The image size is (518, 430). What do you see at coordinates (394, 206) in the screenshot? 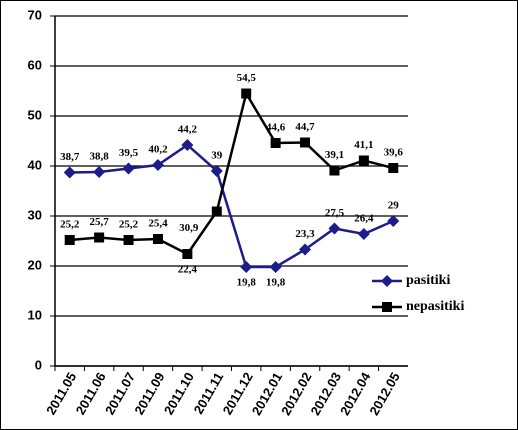
I see `data-label: 29` at bounding box center [394, 206].